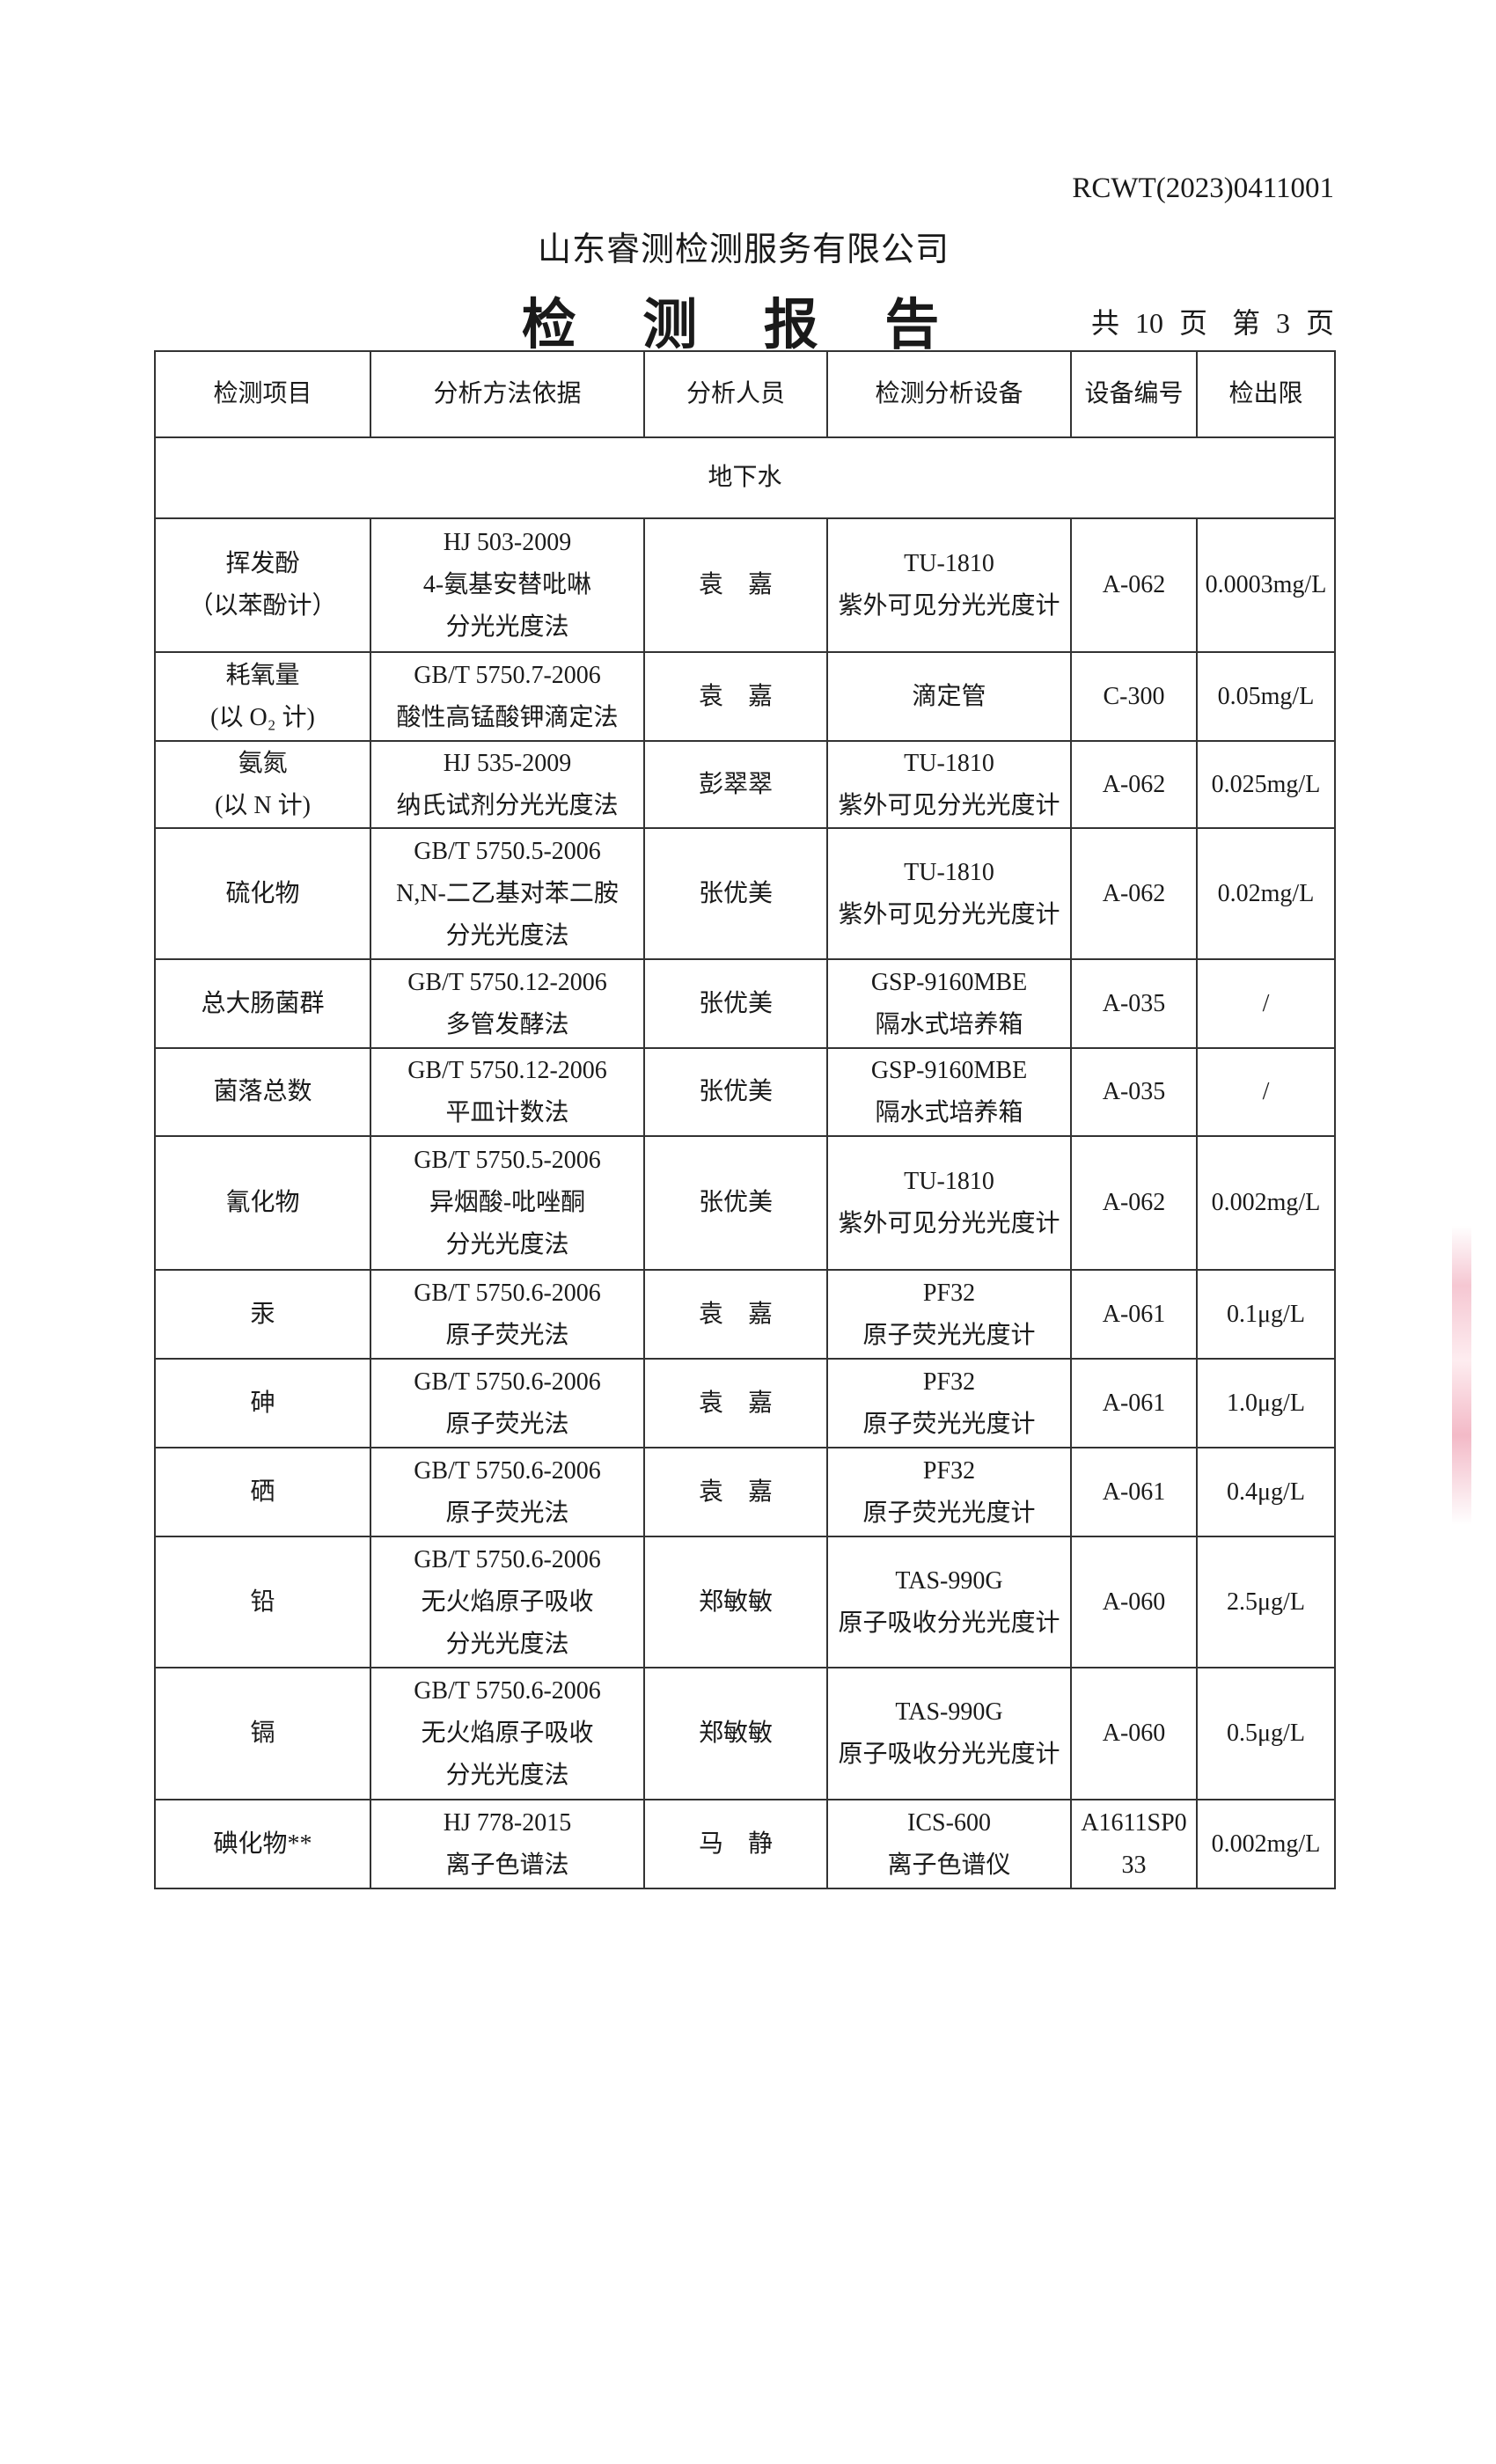  Describe the element at coordinates (1134, 1844) in the screenshot. I see `equip-no-cell: A1611SP0 33` at that location.